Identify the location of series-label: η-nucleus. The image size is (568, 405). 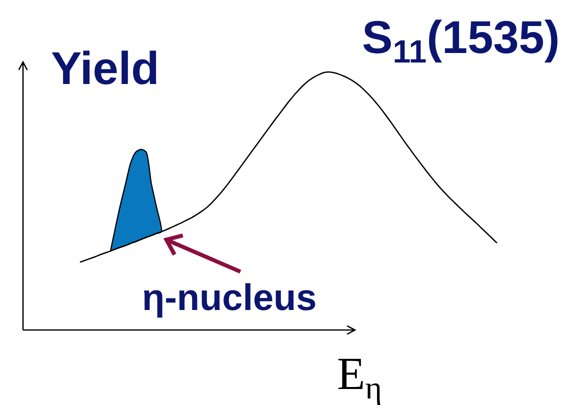
(229, 297).